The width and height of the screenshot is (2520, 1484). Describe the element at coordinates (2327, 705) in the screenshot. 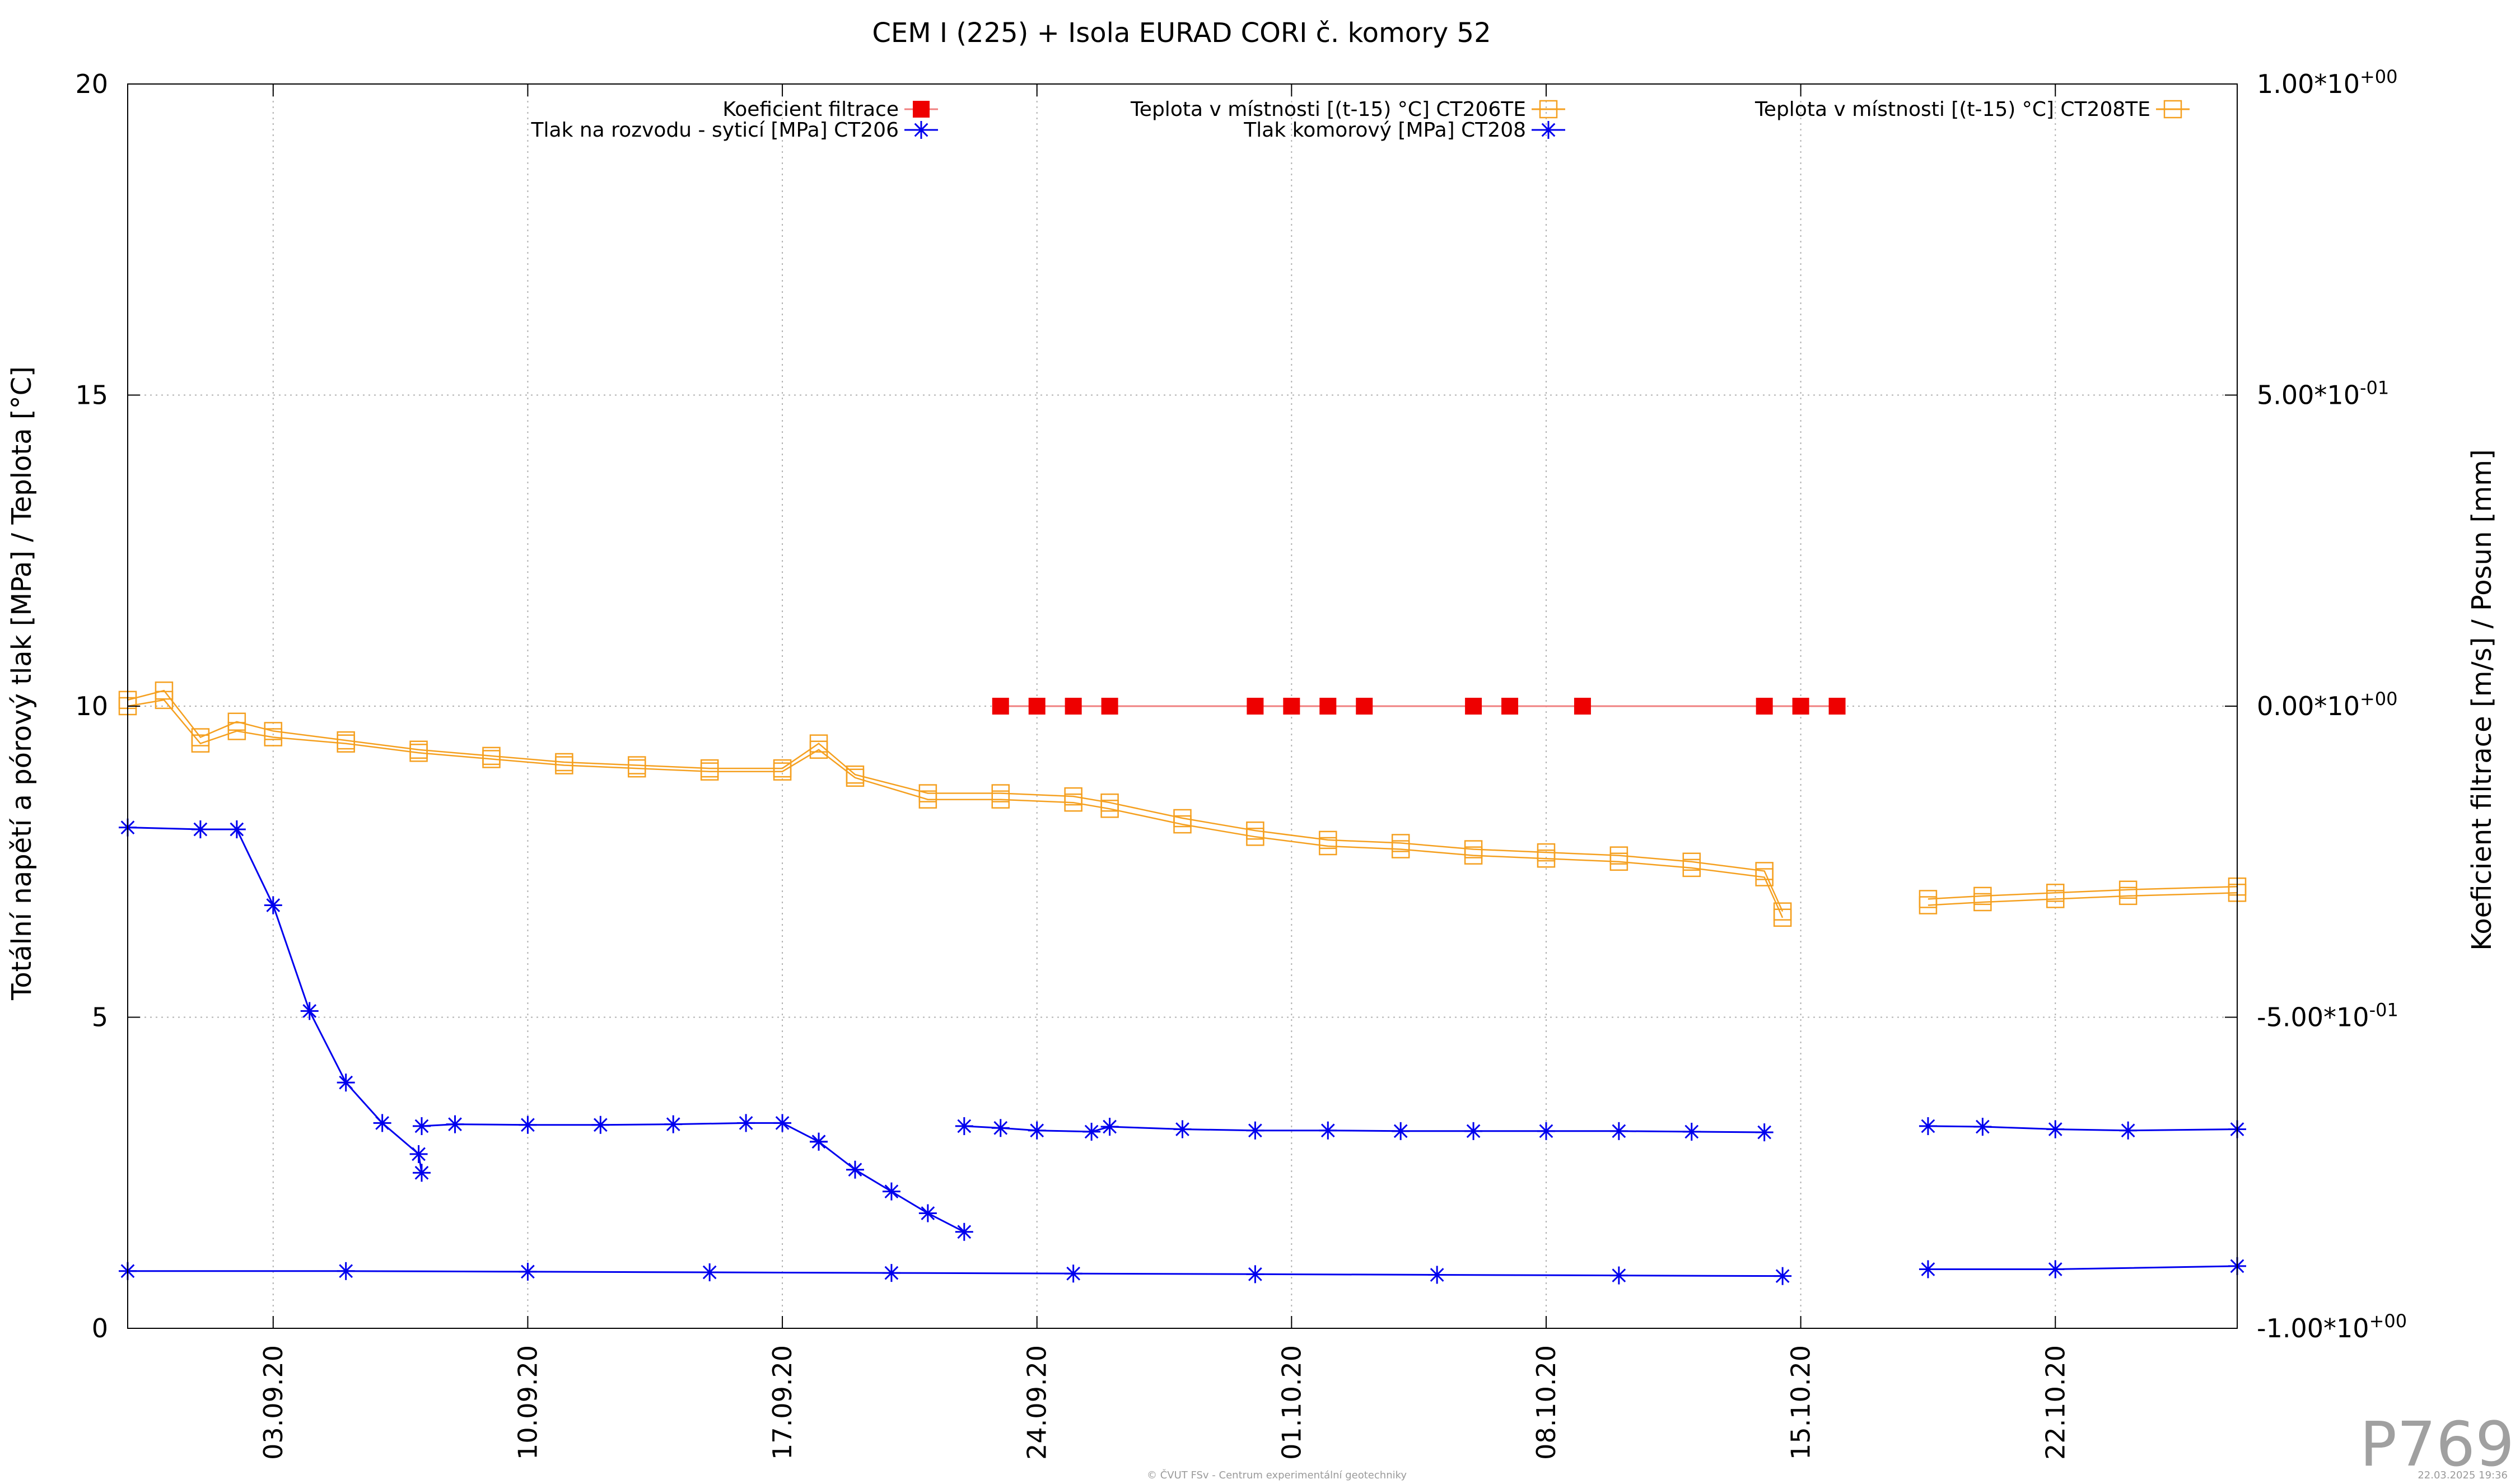

I see `y-right-tick-label: 0.00*10+00` at that location.